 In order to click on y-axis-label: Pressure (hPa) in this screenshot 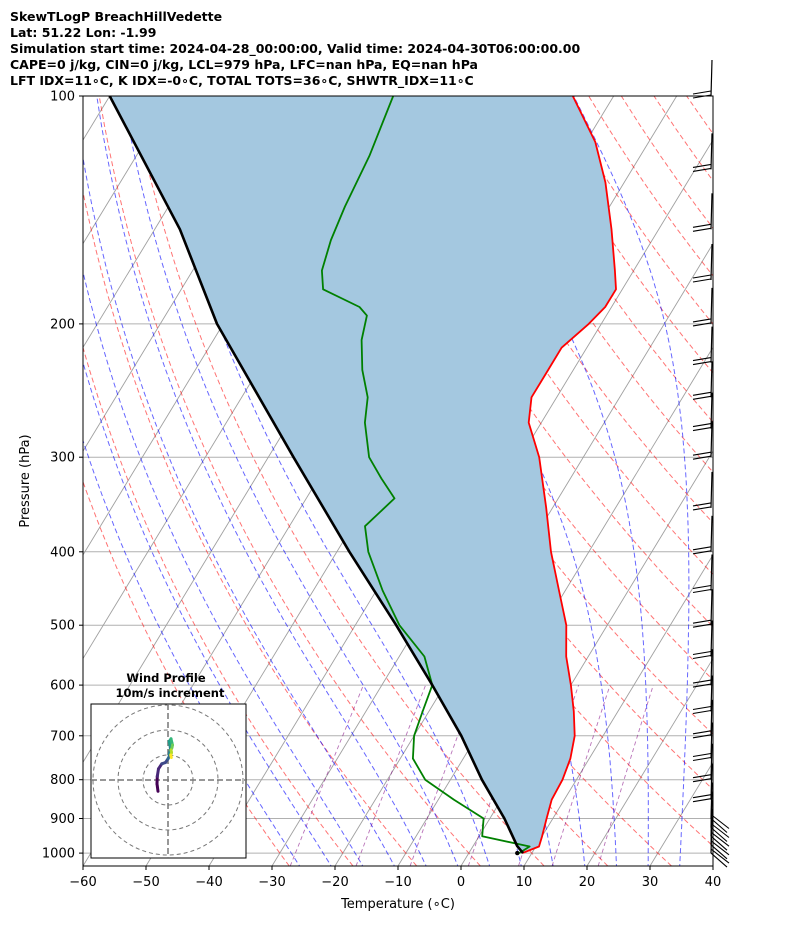, I will do `click(25, 480)`.